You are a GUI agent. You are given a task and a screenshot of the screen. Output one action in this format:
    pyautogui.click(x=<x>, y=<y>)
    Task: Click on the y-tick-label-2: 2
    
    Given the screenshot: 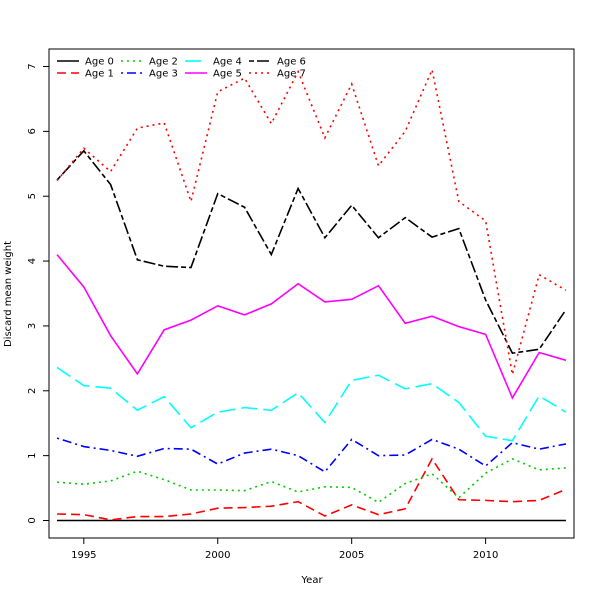 What is the action you would take?
    pyautogui.click(x=32, y=391)
    